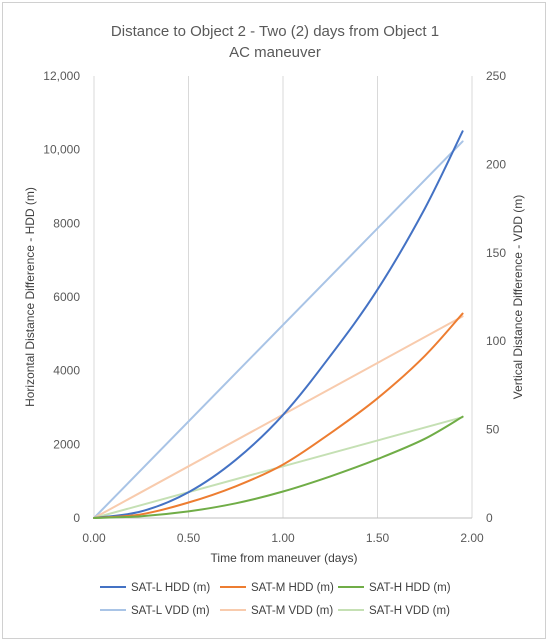  I want to click on x-tick-label: 0.00, so click(94, 538).